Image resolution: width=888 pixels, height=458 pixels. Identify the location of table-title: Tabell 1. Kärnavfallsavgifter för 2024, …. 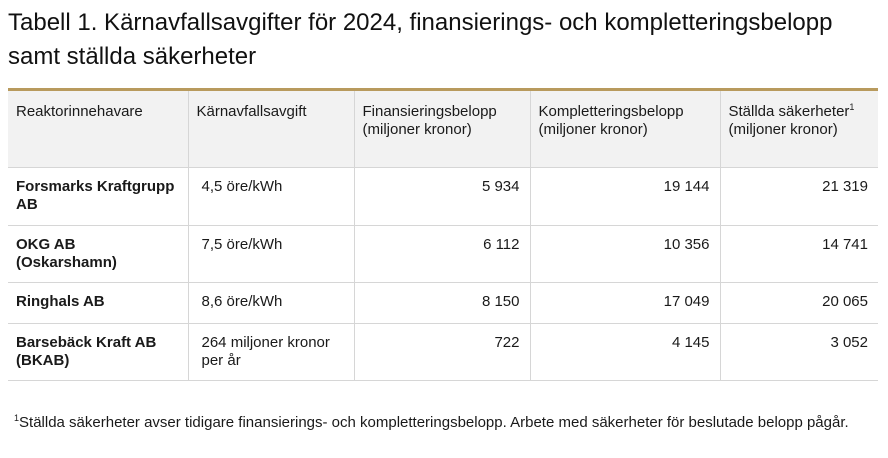
(420, 39).